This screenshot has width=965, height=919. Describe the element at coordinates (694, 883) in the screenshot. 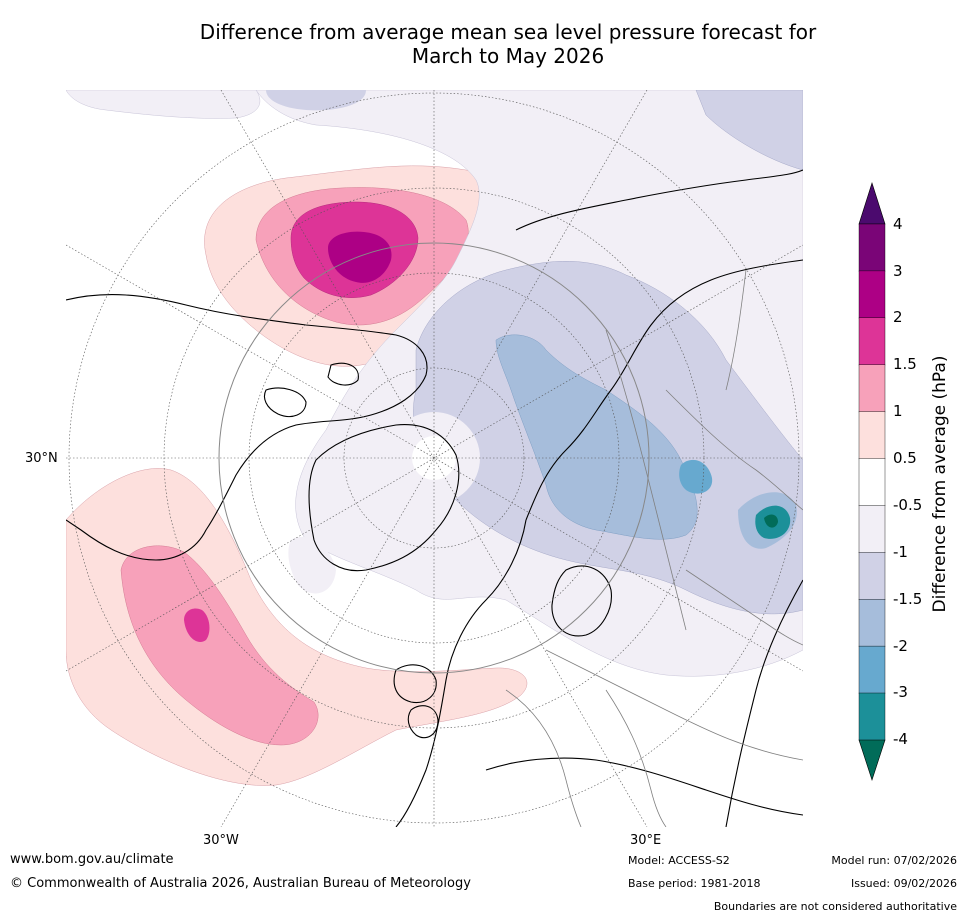

I see `footer-base-period: Base period: 1981-2018` at that location.